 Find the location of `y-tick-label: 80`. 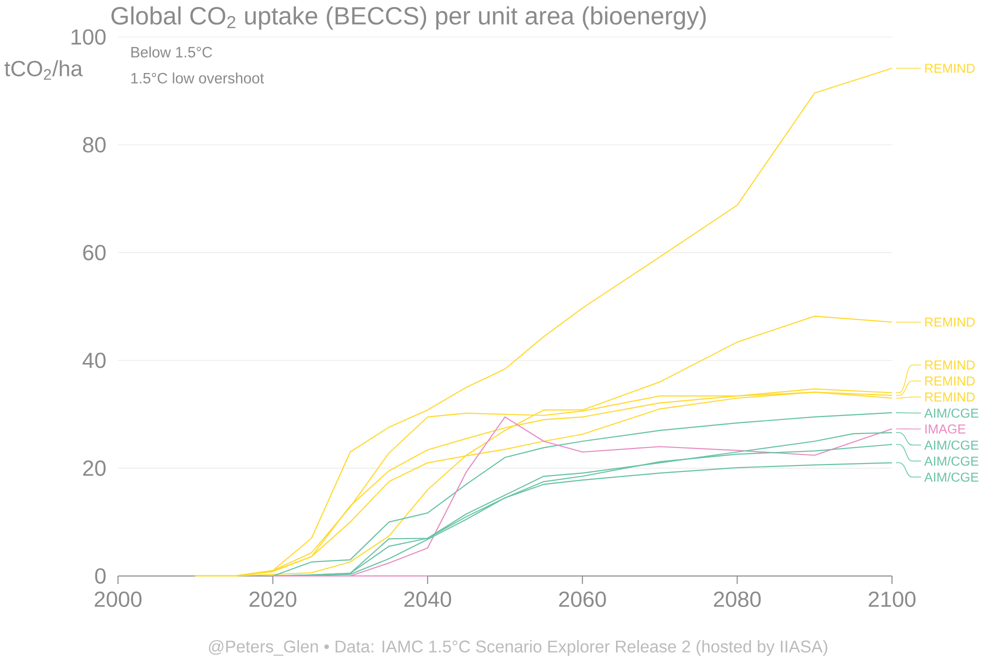

y-tick-label: 80 is located at coordinates (94, 145).